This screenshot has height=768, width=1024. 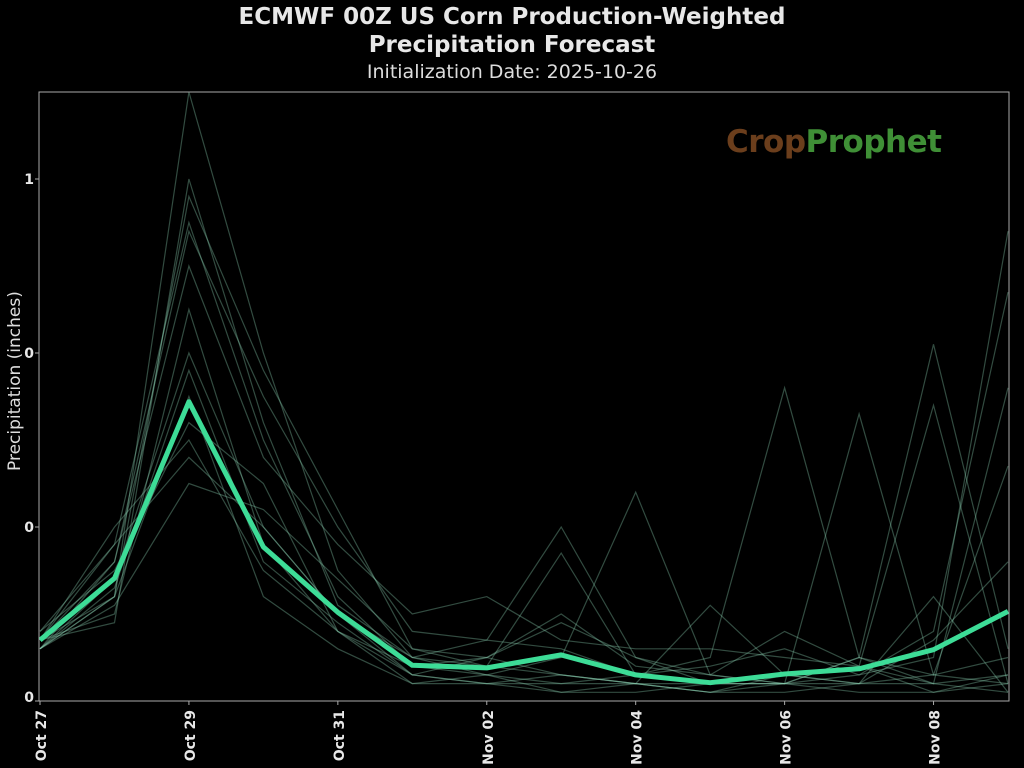 I want to click on x-tick-label: Nov 02, so click(x=489, y=737).